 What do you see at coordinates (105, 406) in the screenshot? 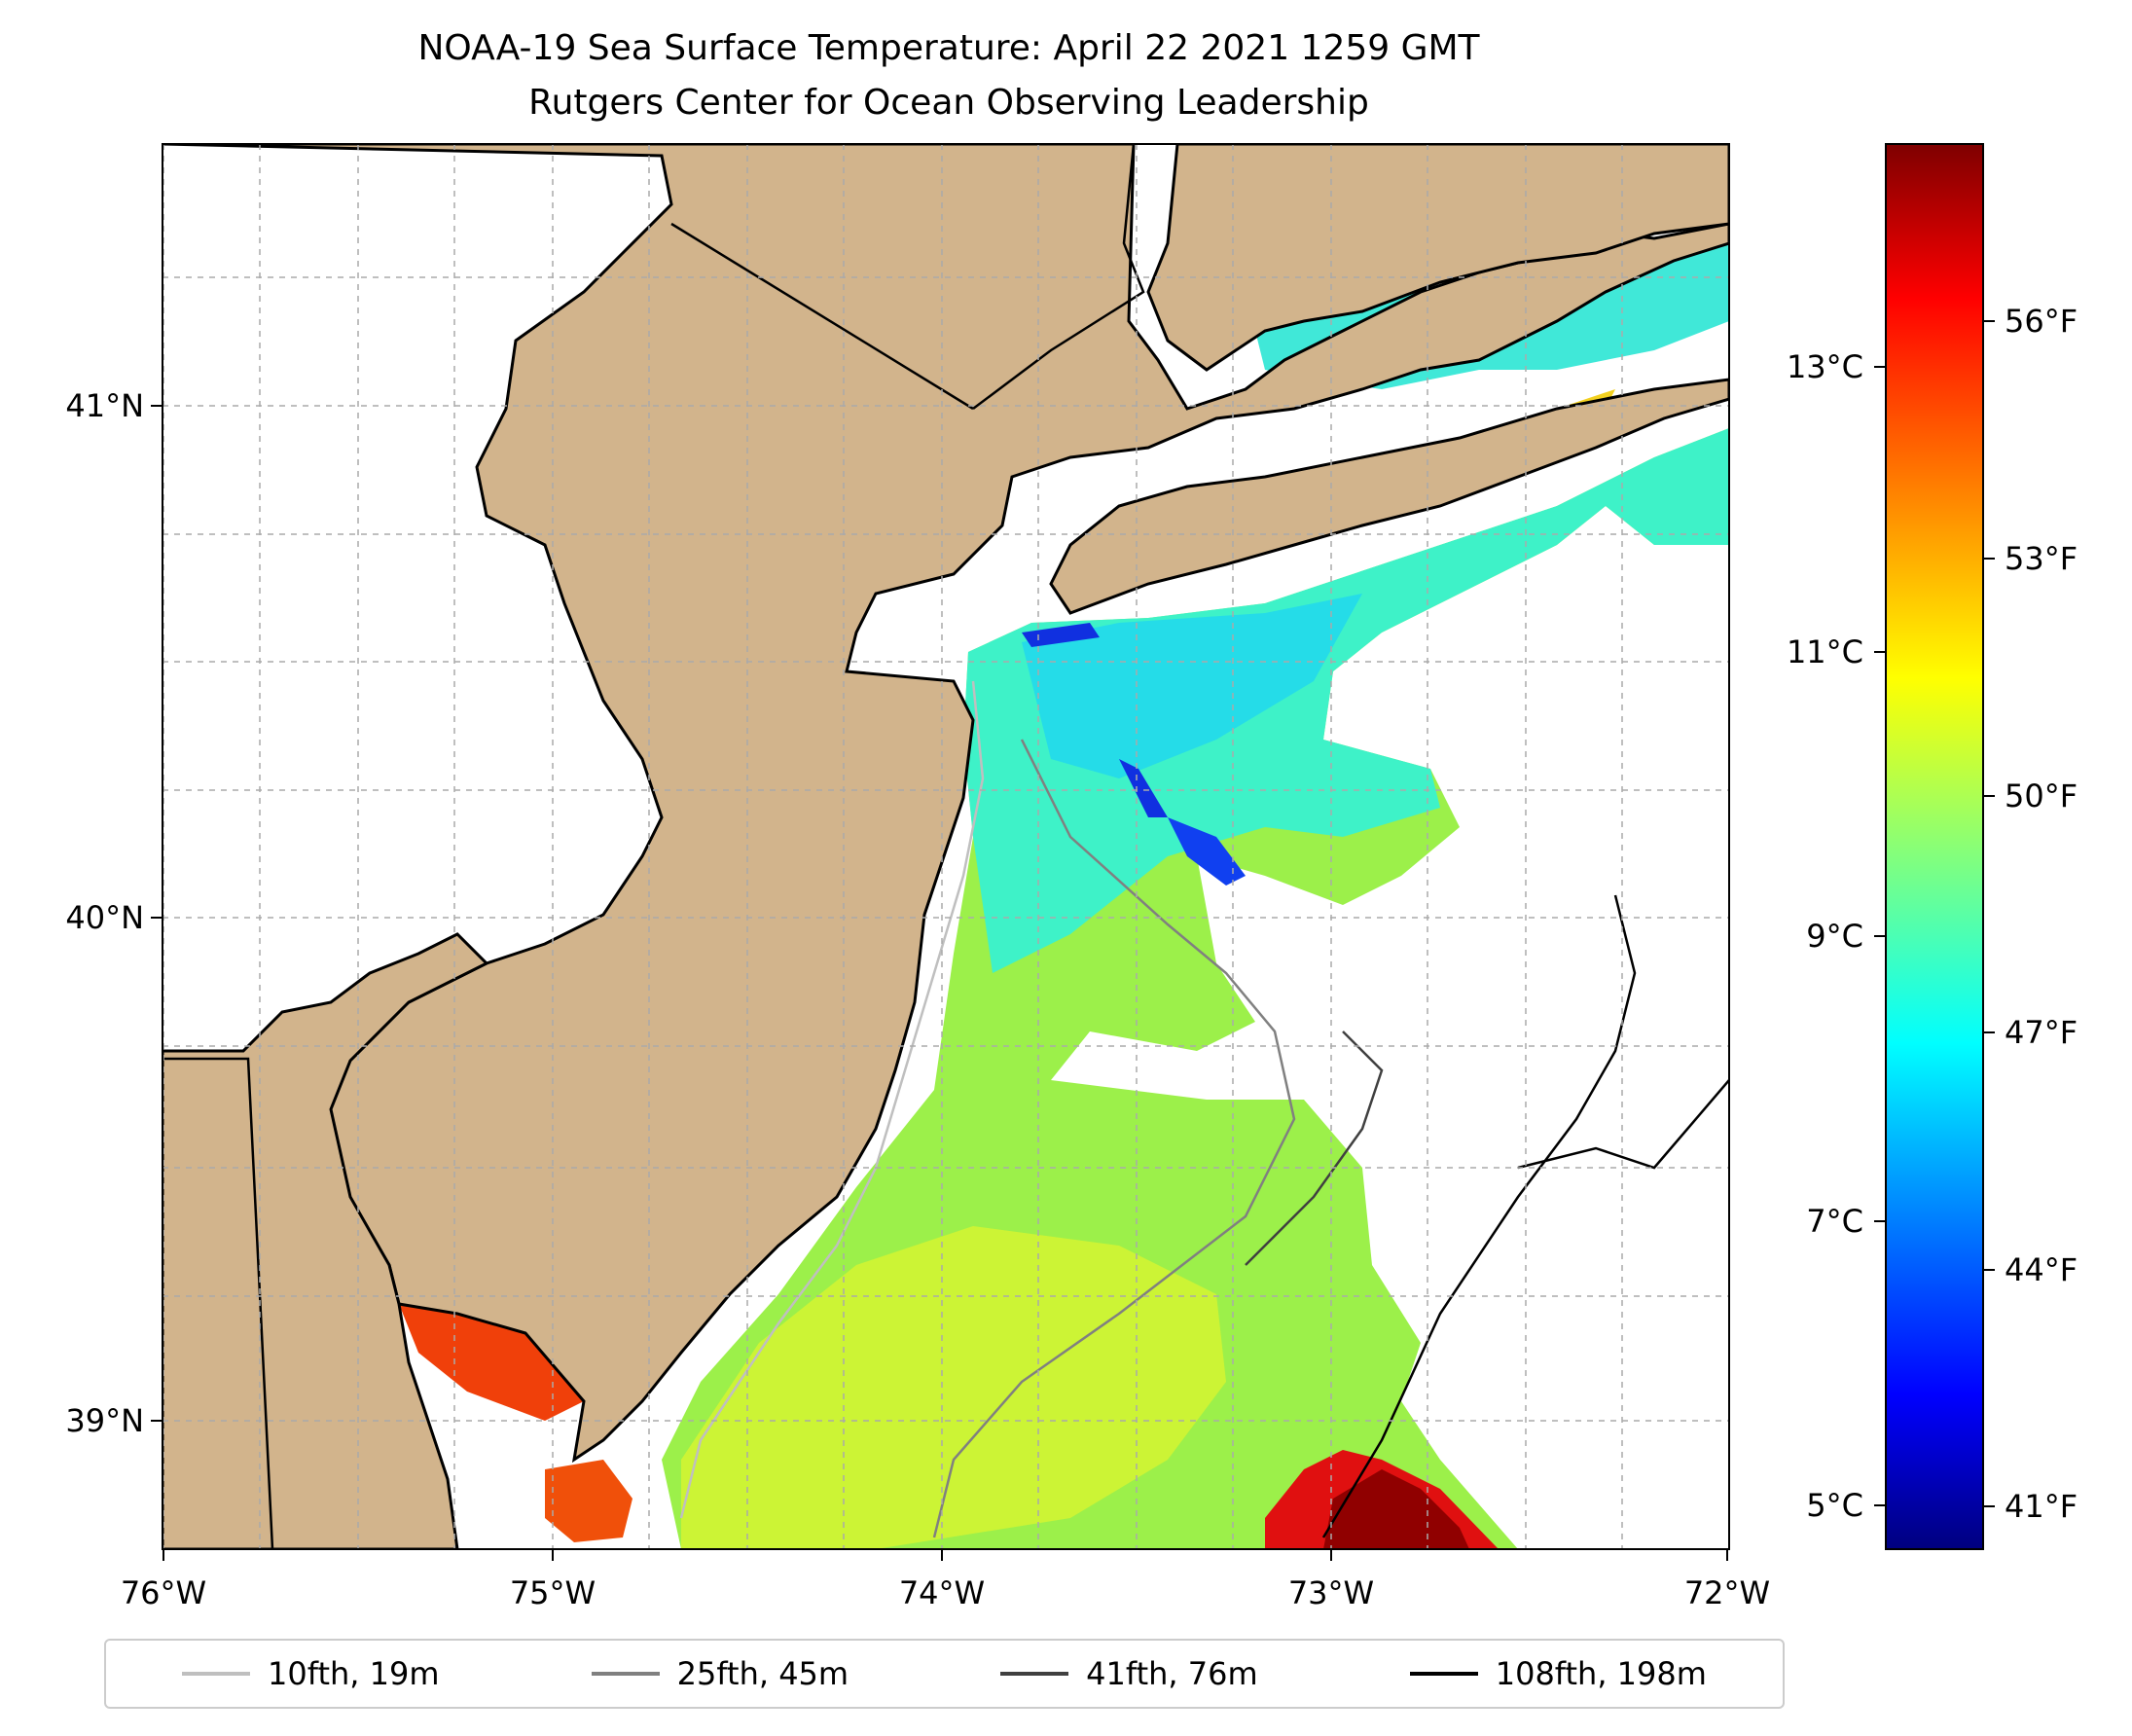
I see `lat-tick-label: 41°N` at bounding box center [105, 406].